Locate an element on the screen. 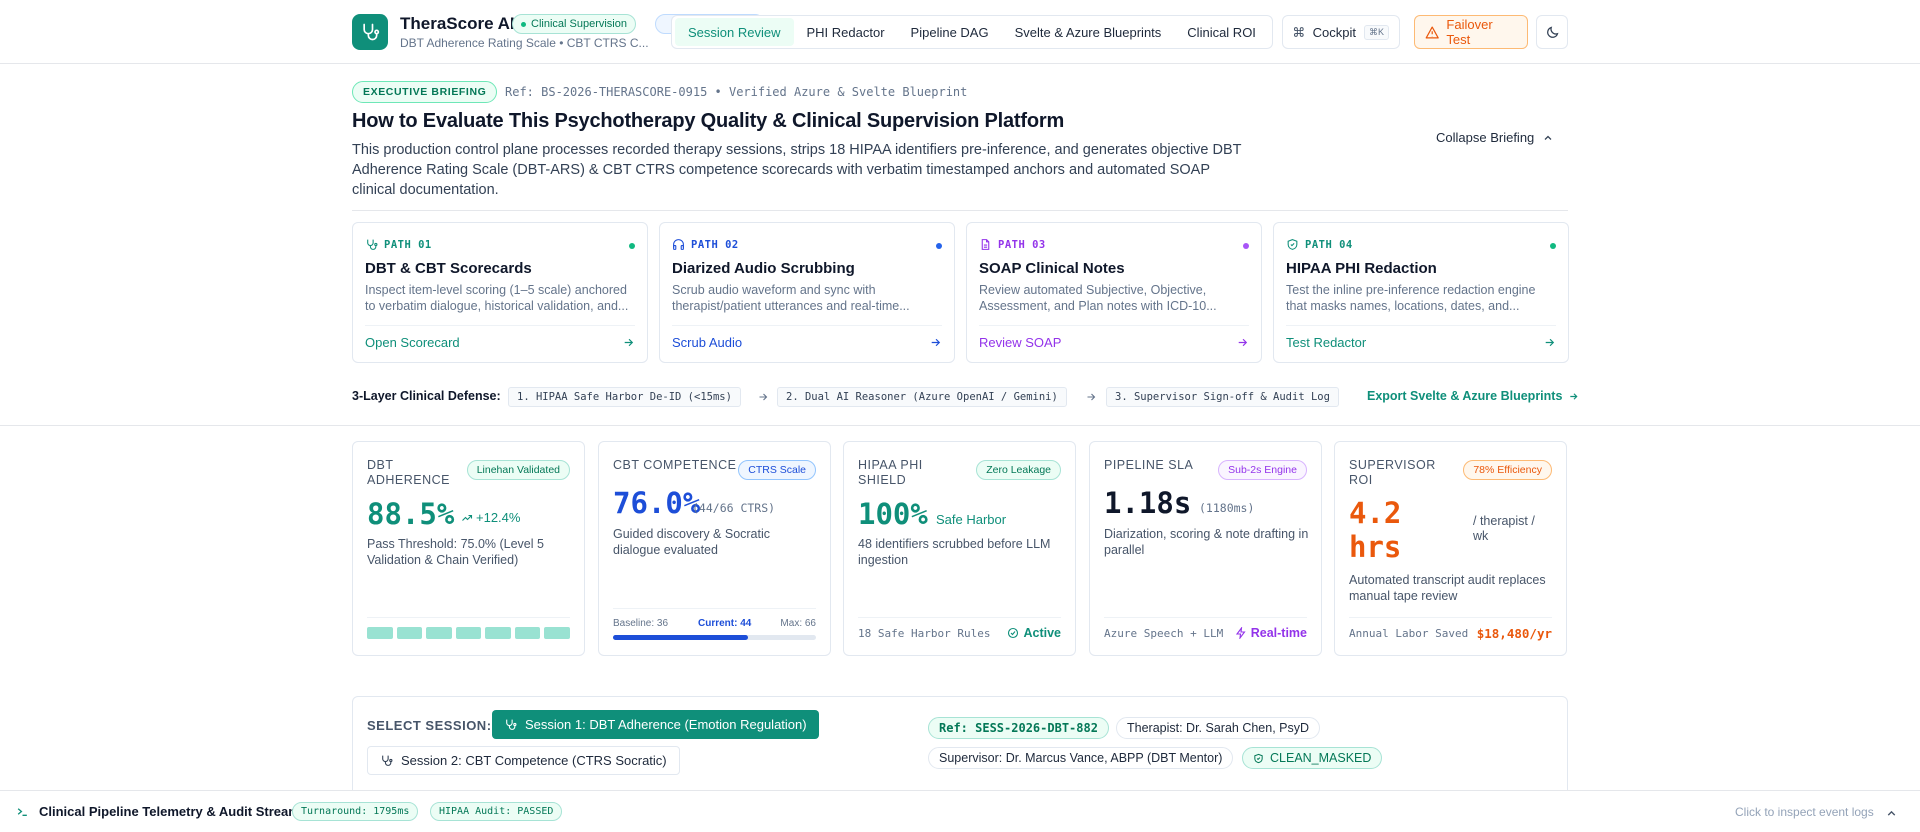  headphones-icon is located at coordinates (678, 244).